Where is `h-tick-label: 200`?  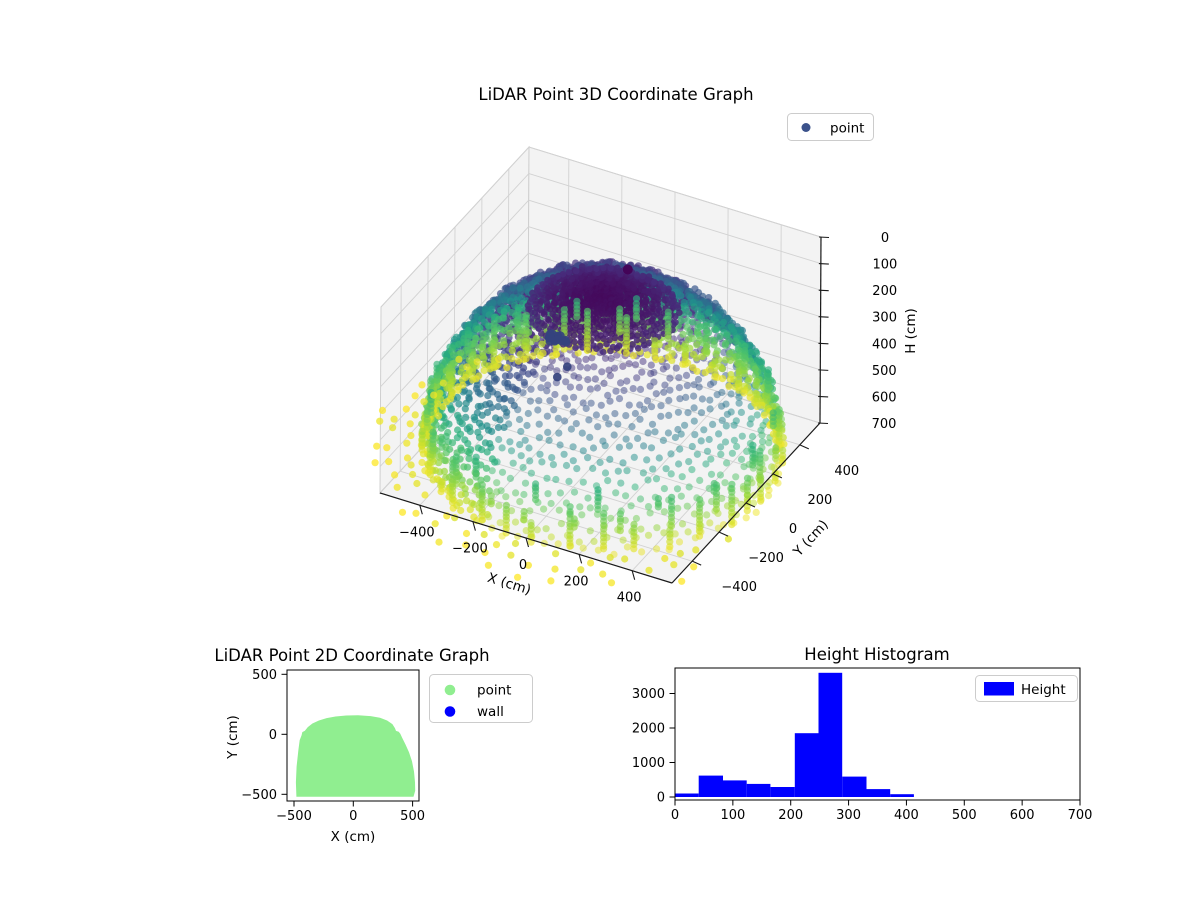
h-tick-label: 200 is located at coordinates (884, 291).